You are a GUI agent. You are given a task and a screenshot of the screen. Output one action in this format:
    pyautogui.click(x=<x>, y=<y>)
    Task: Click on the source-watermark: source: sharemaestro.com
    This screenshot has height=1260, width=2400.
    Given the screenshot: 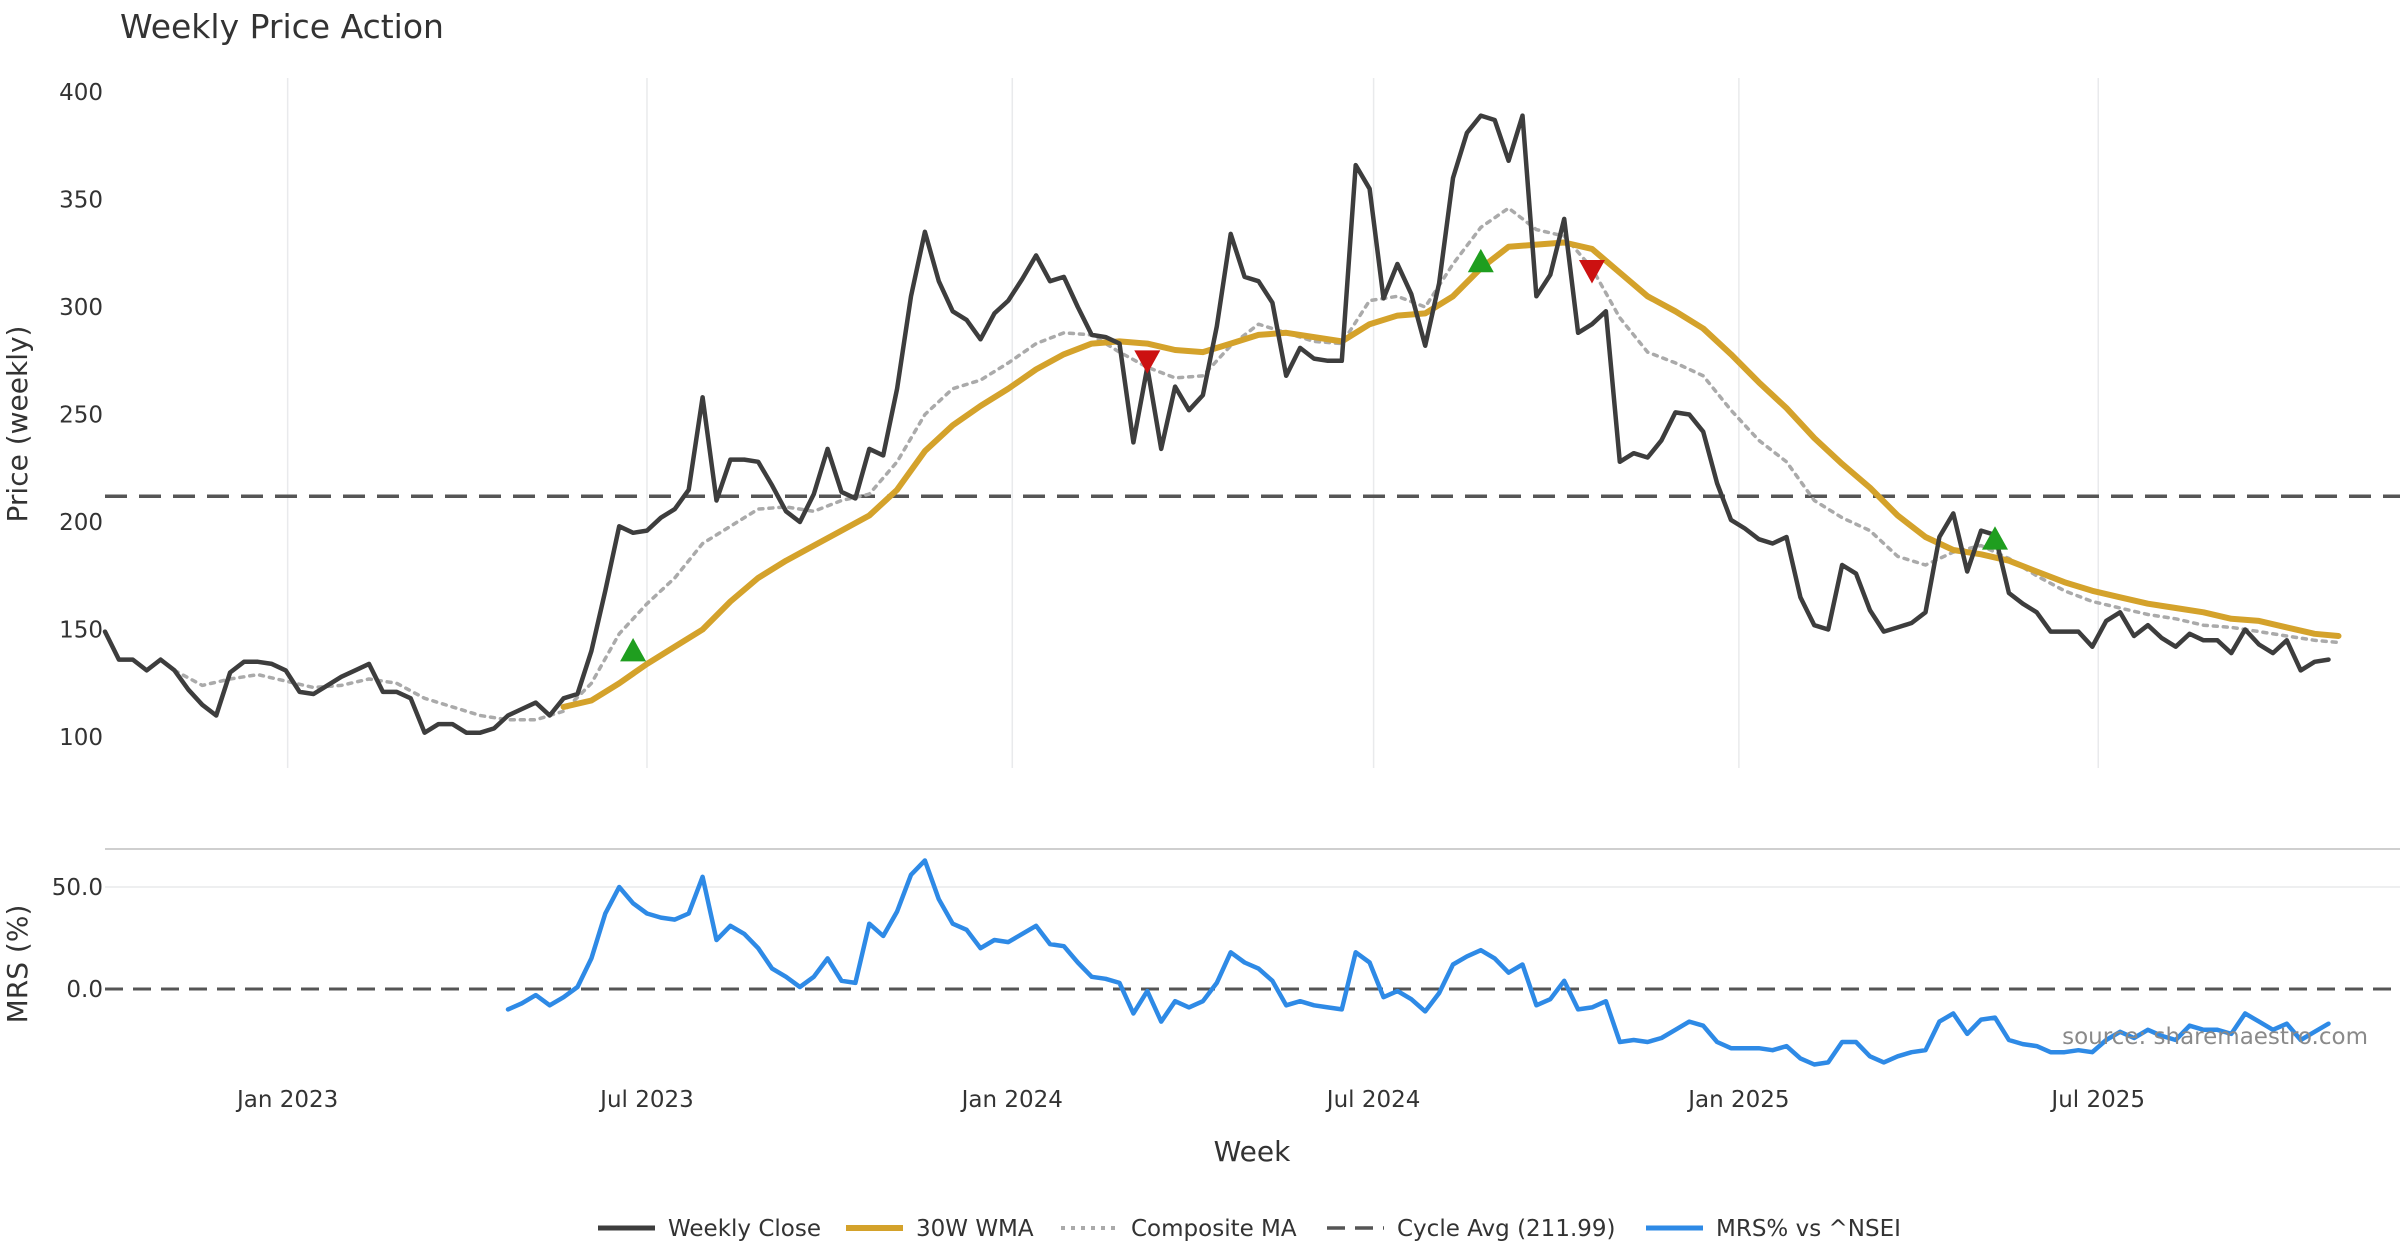 What is the action you would take?
    pyautogui.click(x=2215, y=1037)
    